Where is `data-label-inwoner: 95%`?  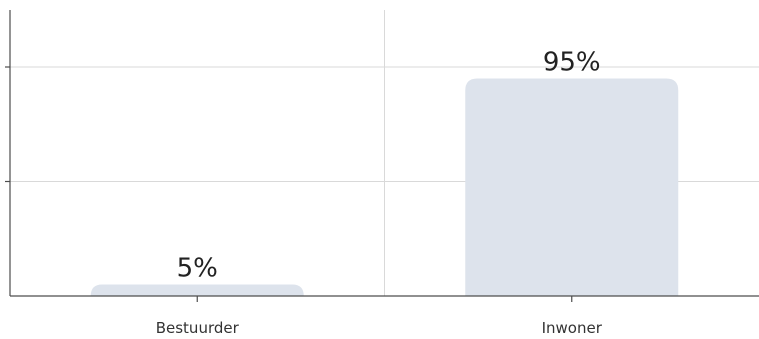
data-label-inwoner: 95% is located at coordinates (572, 62).